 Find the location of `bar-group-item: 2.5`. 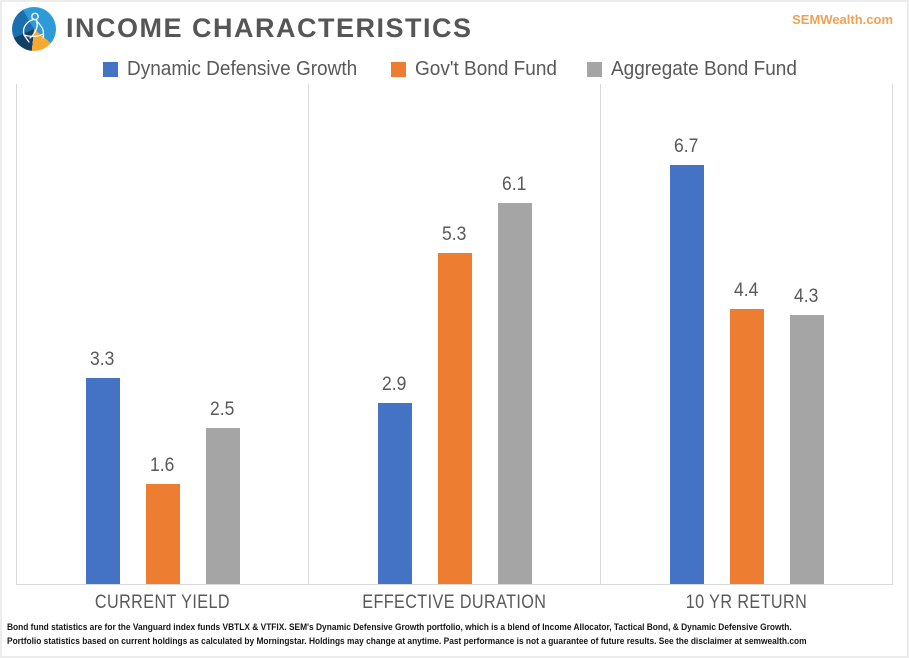

bar-group-item: 2.5 is located at coordinates (222, 334).